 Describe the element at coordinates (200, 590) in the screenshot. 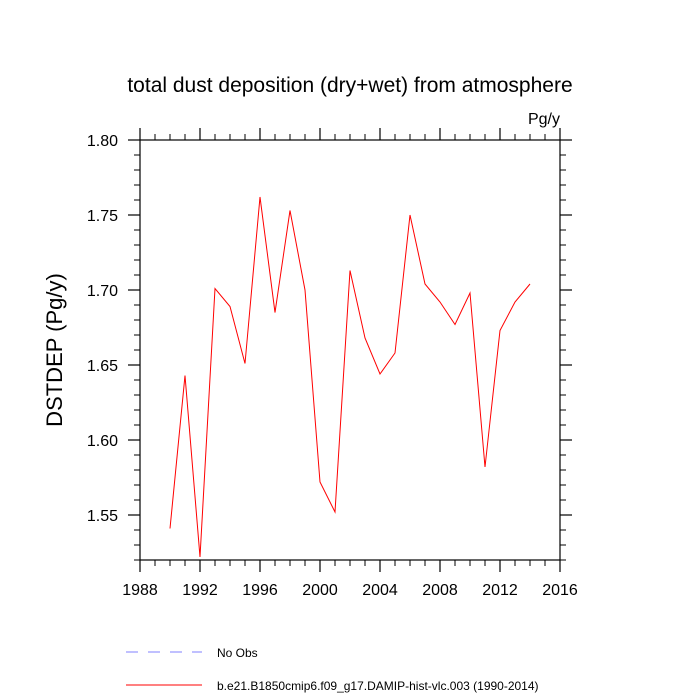

I see `x-tick-label: 1992` at that location.